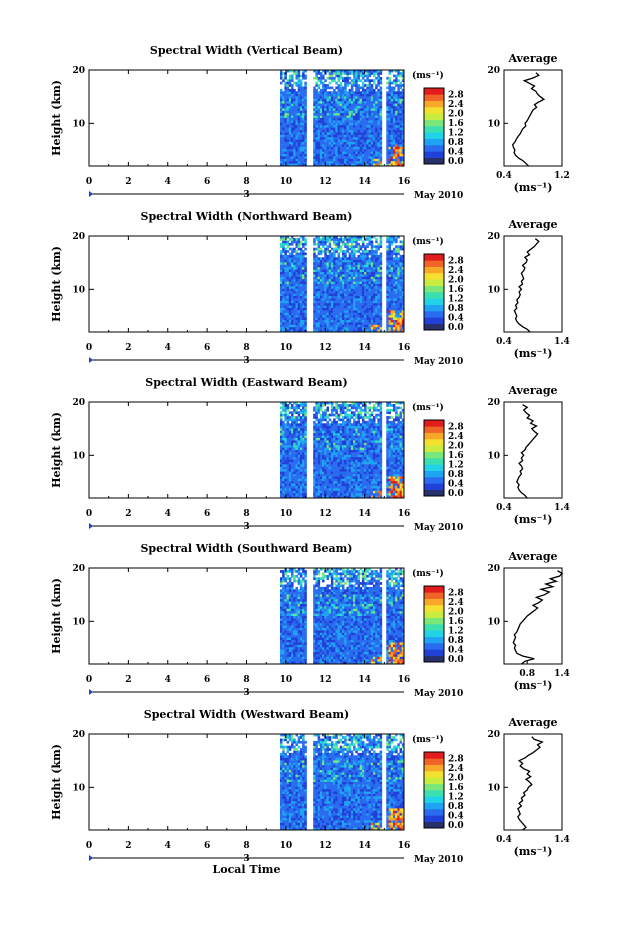  What do you see at coordinates (456, 96) in the screenshot?
I see `colorbar-tick-label: 2.8` at bounding box center [456, 96].